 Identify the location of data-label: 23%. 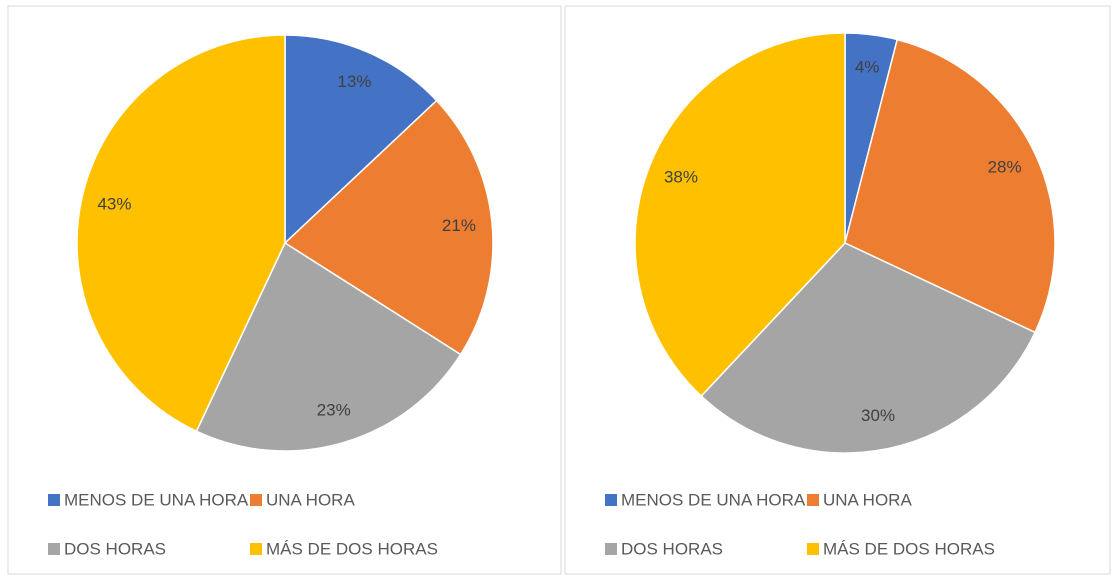
(334, 409).